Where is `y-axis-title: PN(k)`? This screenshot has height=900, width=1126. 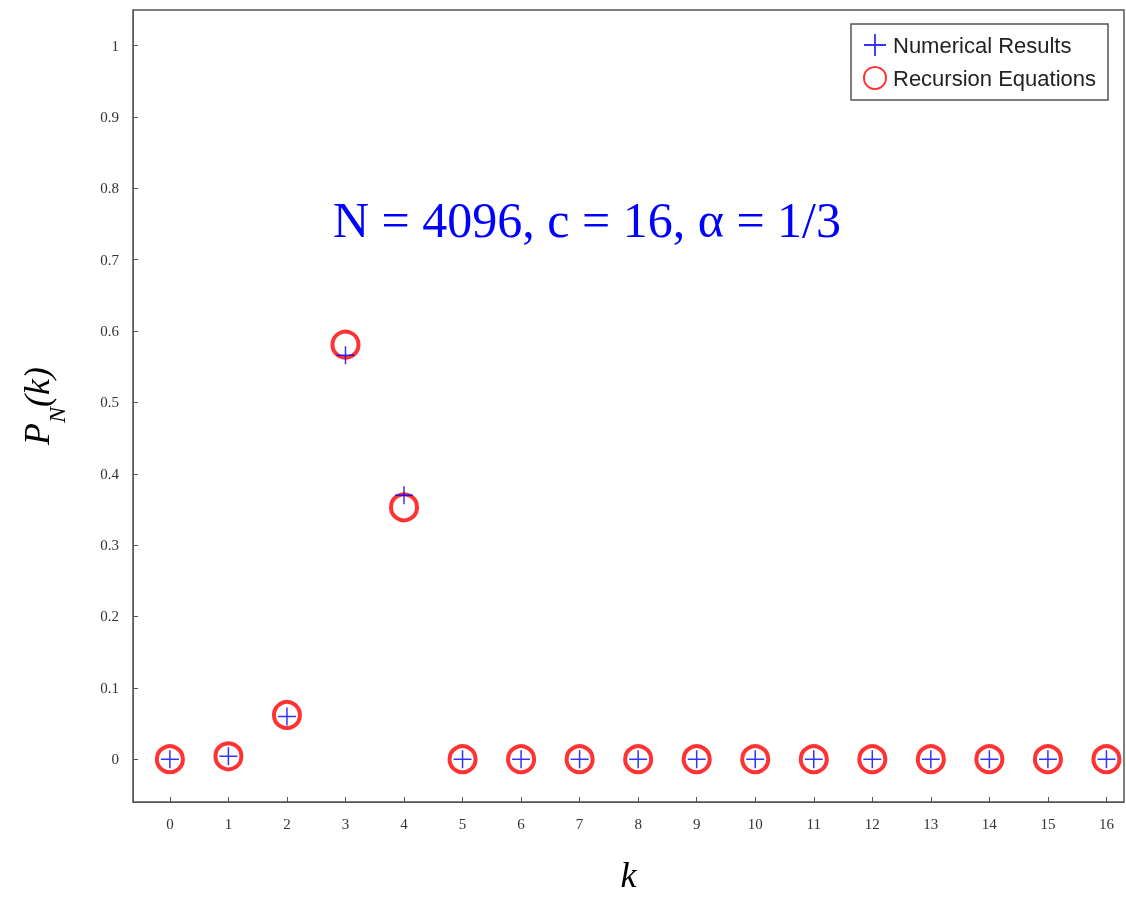
y-axis-title: PN(k) is located at coordinates (43, 406).